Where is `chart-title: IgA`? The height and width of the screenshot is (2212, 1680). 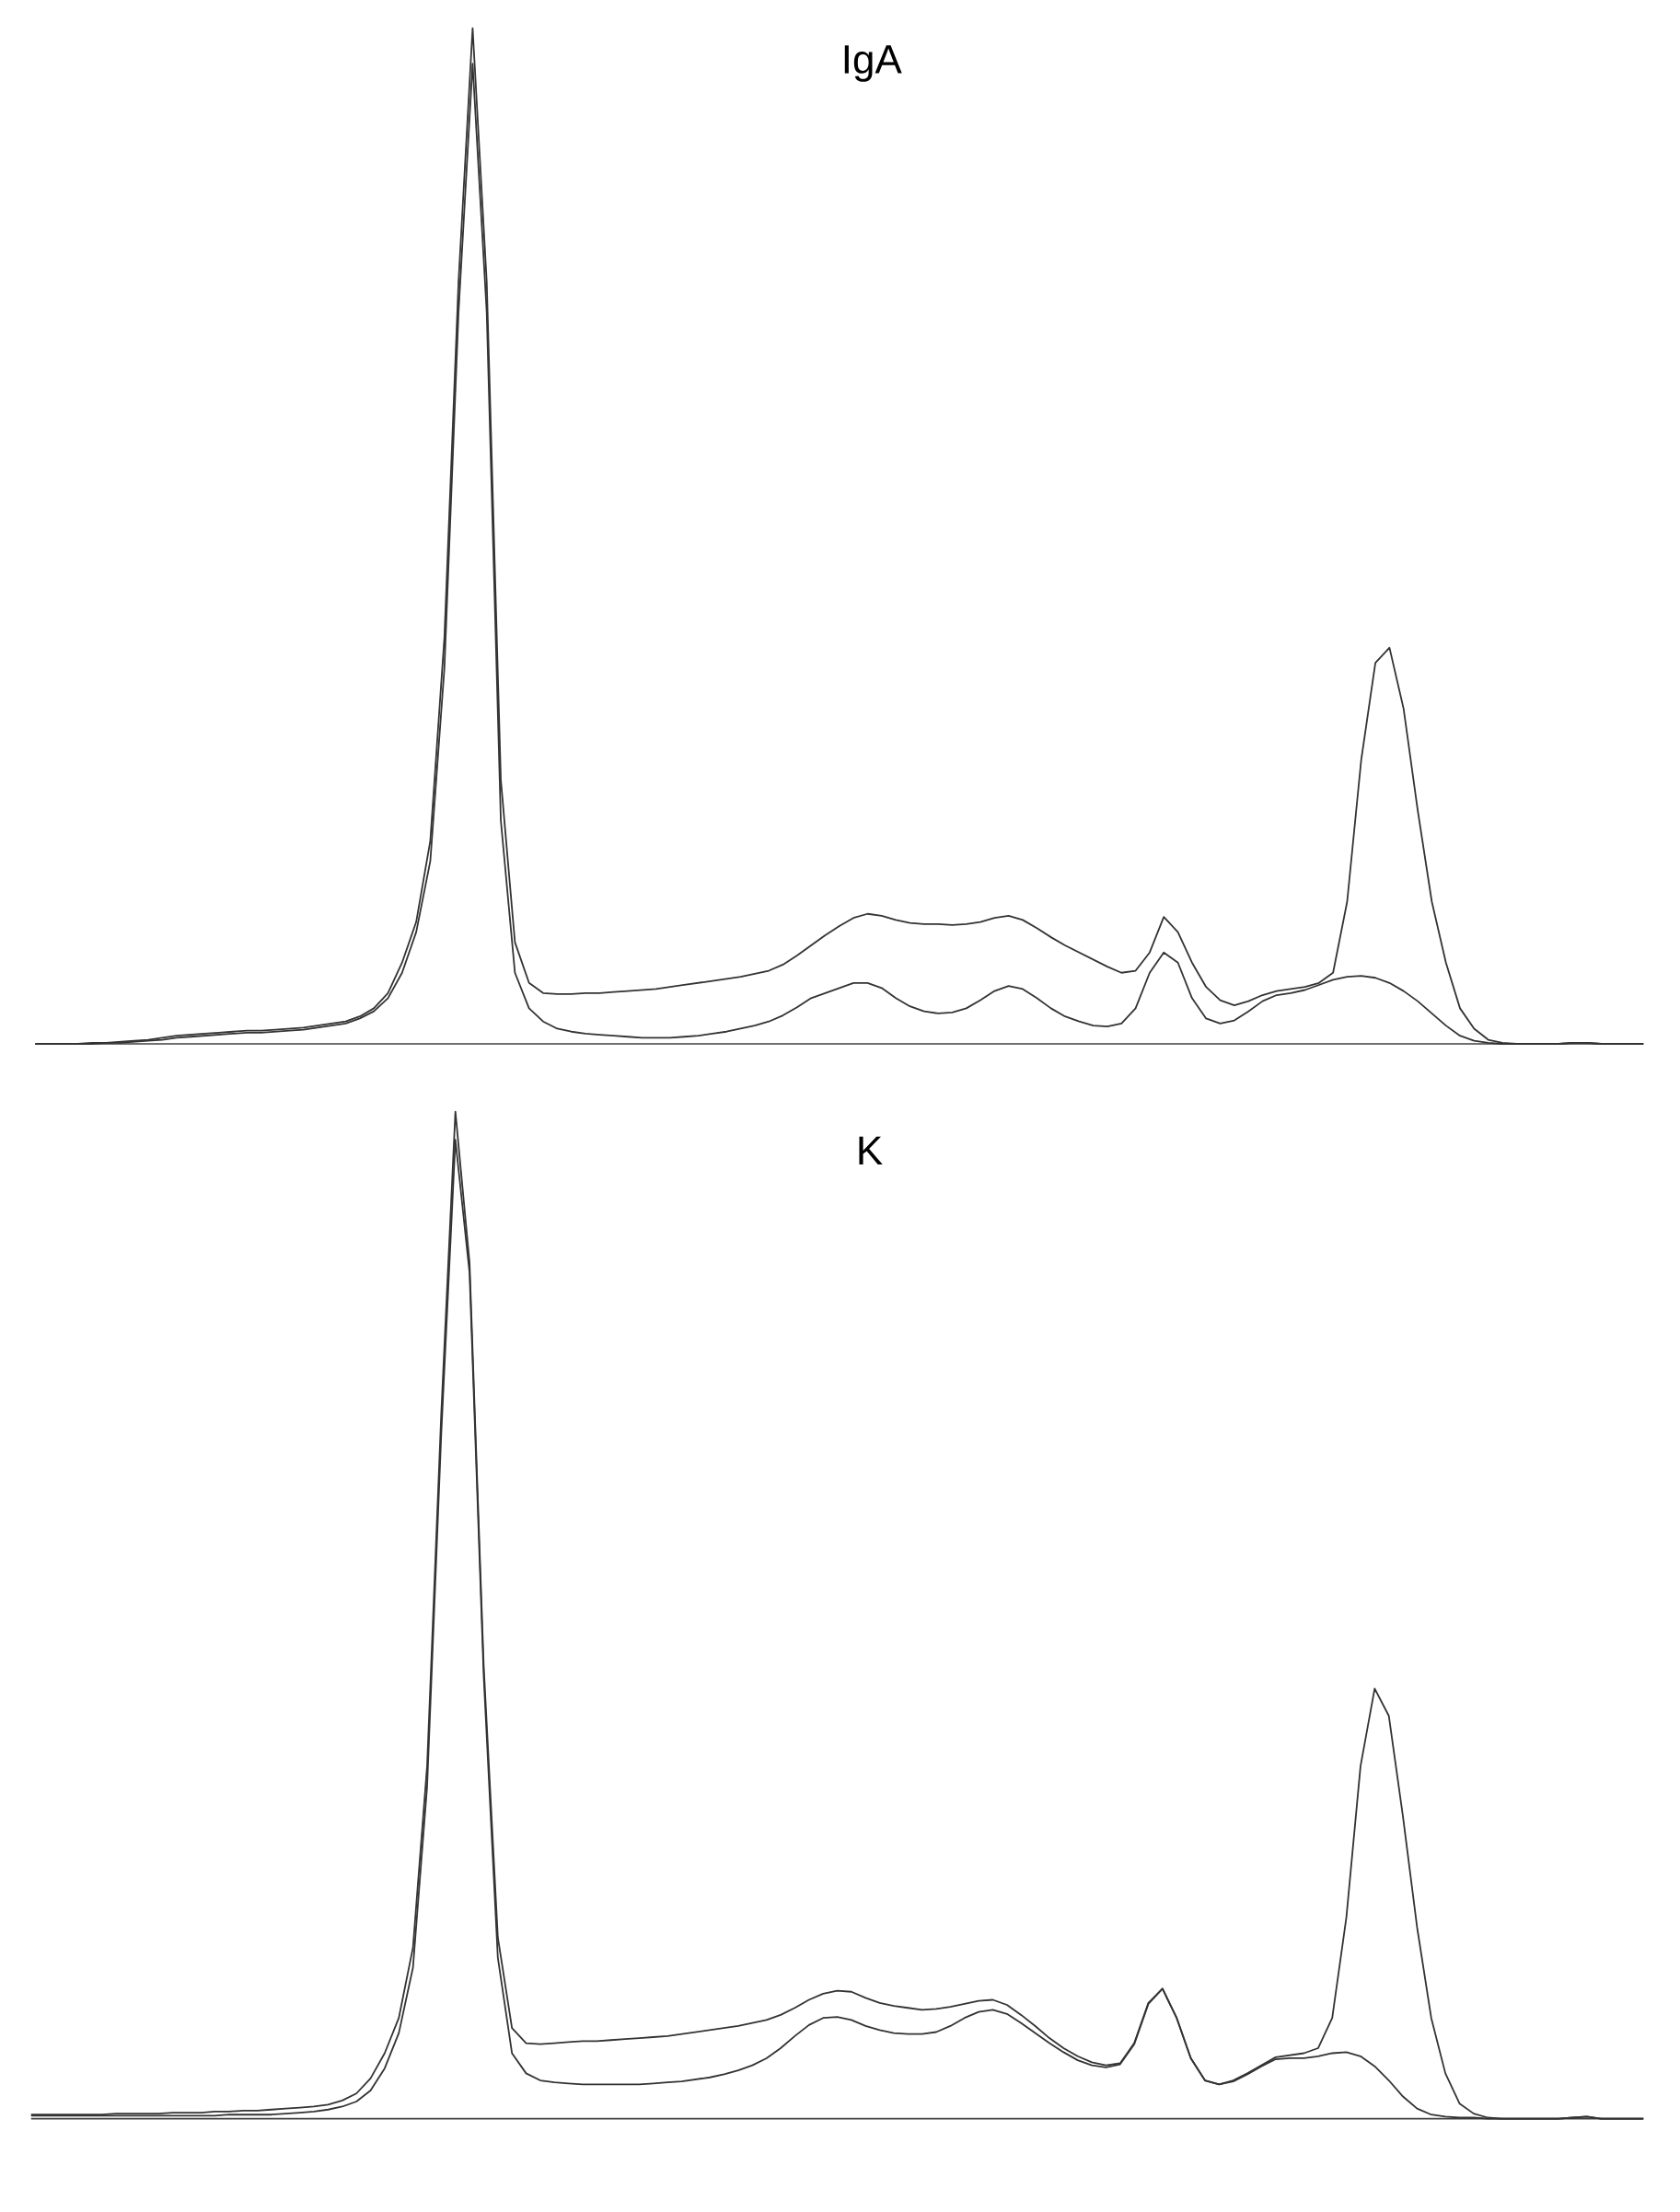 chart-title: IgA is located at coordinates (873, 63).